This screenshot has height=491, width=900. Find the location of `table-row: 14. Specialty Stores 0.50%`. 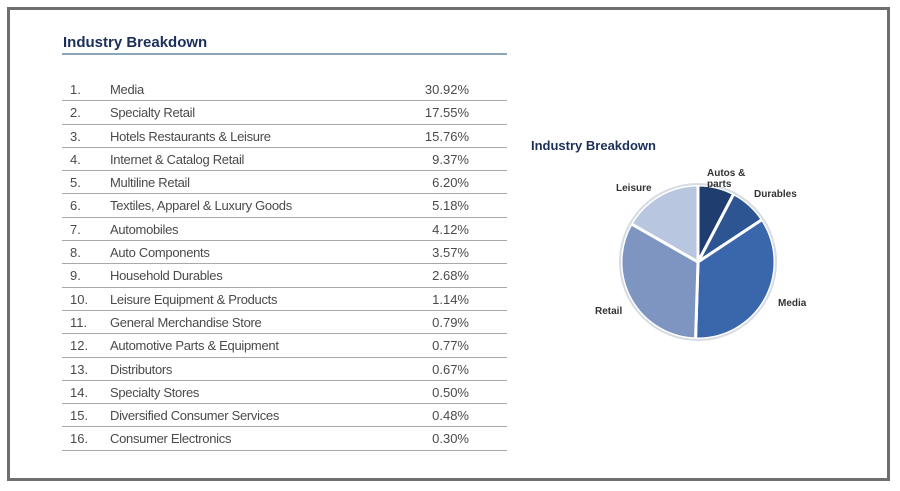

table-row: 14. Specialty Stores 0.50% is located at coordinates (284, 393).